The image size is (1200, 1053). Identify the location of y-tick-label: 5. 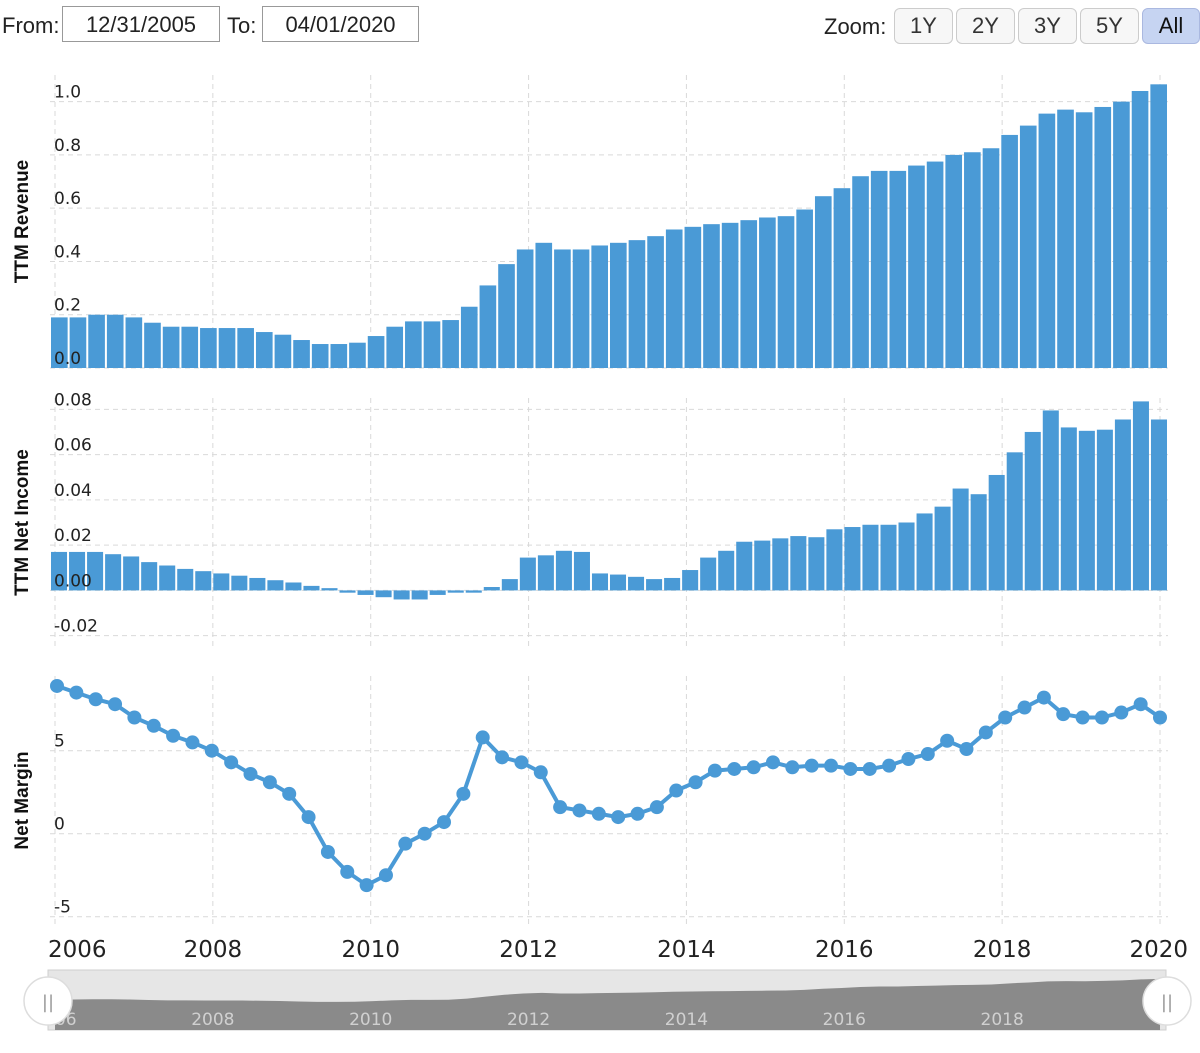
(59, 742).